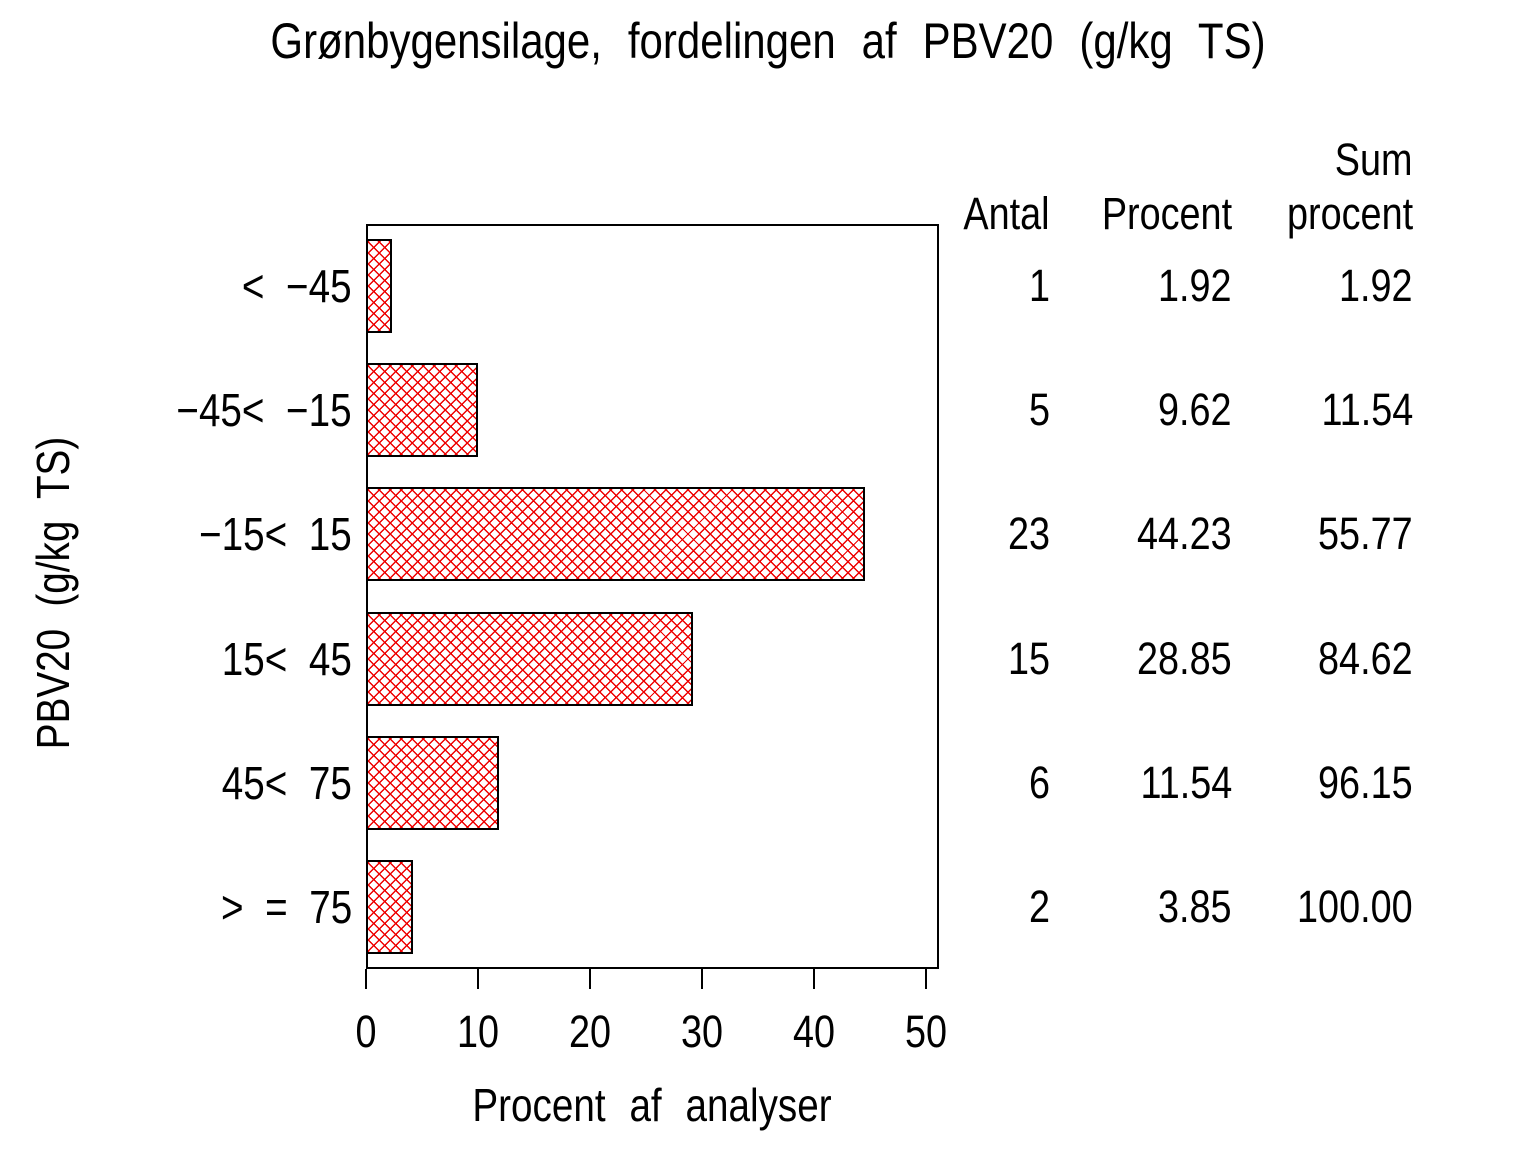 The height and width of the screenshot is (1152, 1536). What do you see at coordinates (1349, 213) in the screenshot?
I see `table-header-sum-line2: procent` at bounding box center [1349, 213].